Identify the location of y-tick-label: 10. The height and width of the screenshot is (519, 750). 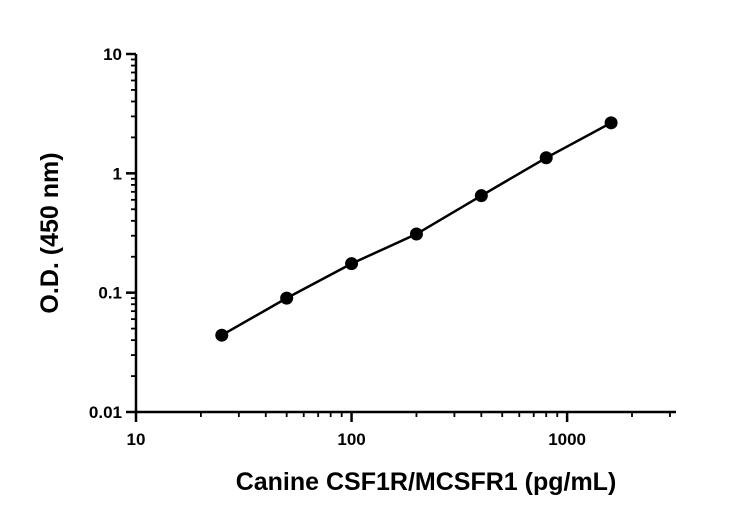
(112, 54).